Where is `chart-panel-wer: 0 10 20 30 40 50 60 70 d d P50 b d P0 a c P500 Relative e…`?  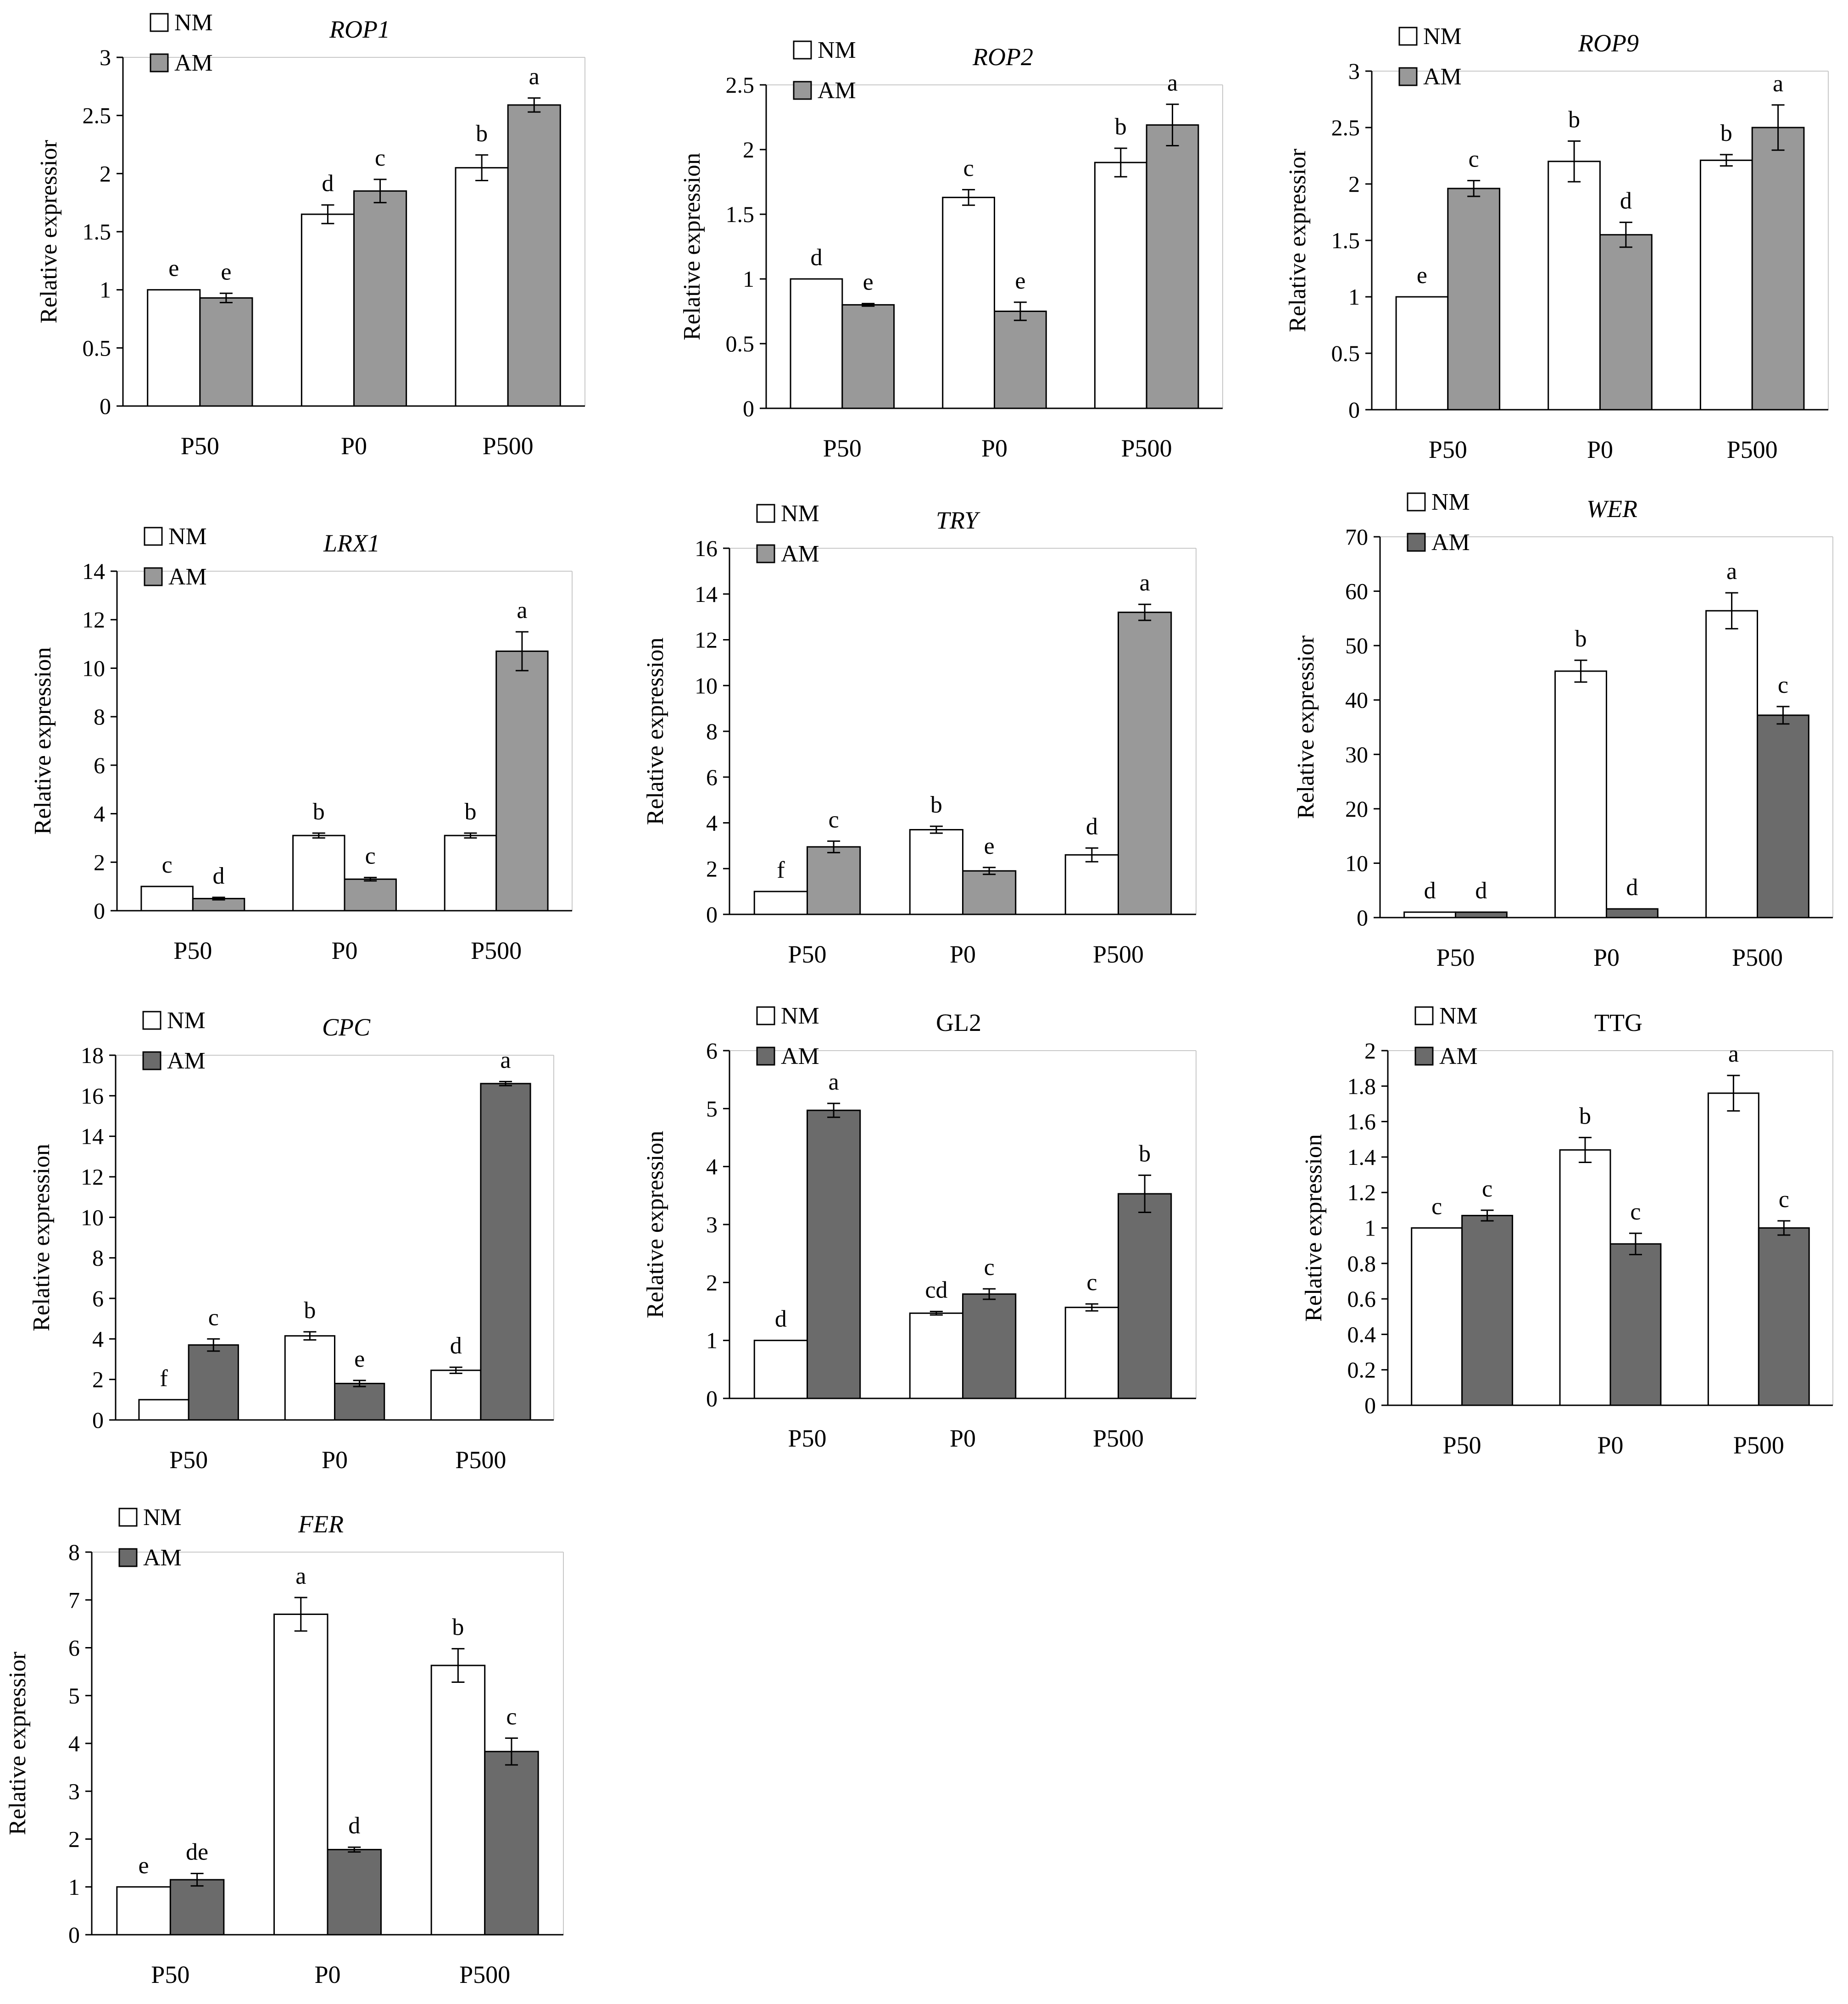
chart-panel-wer: 0 10 20 30 40 50 60 70 d d P50 b d P0 a c P500 Relative e… is located at coordinates (1563, 730).